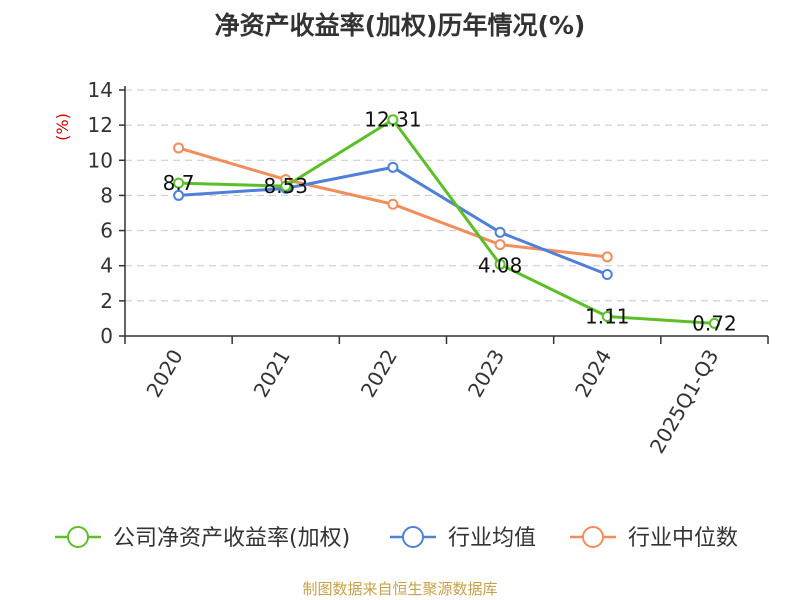  Describe the element at coordinates (106, 301) in the screenshot. I see `y-tick-label: 2` at that location.